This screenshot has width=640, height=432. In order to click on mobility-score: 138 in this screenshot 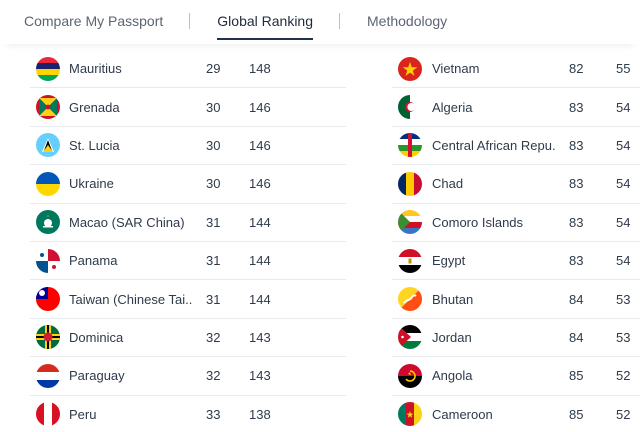, I will do `click(260, 414)`.